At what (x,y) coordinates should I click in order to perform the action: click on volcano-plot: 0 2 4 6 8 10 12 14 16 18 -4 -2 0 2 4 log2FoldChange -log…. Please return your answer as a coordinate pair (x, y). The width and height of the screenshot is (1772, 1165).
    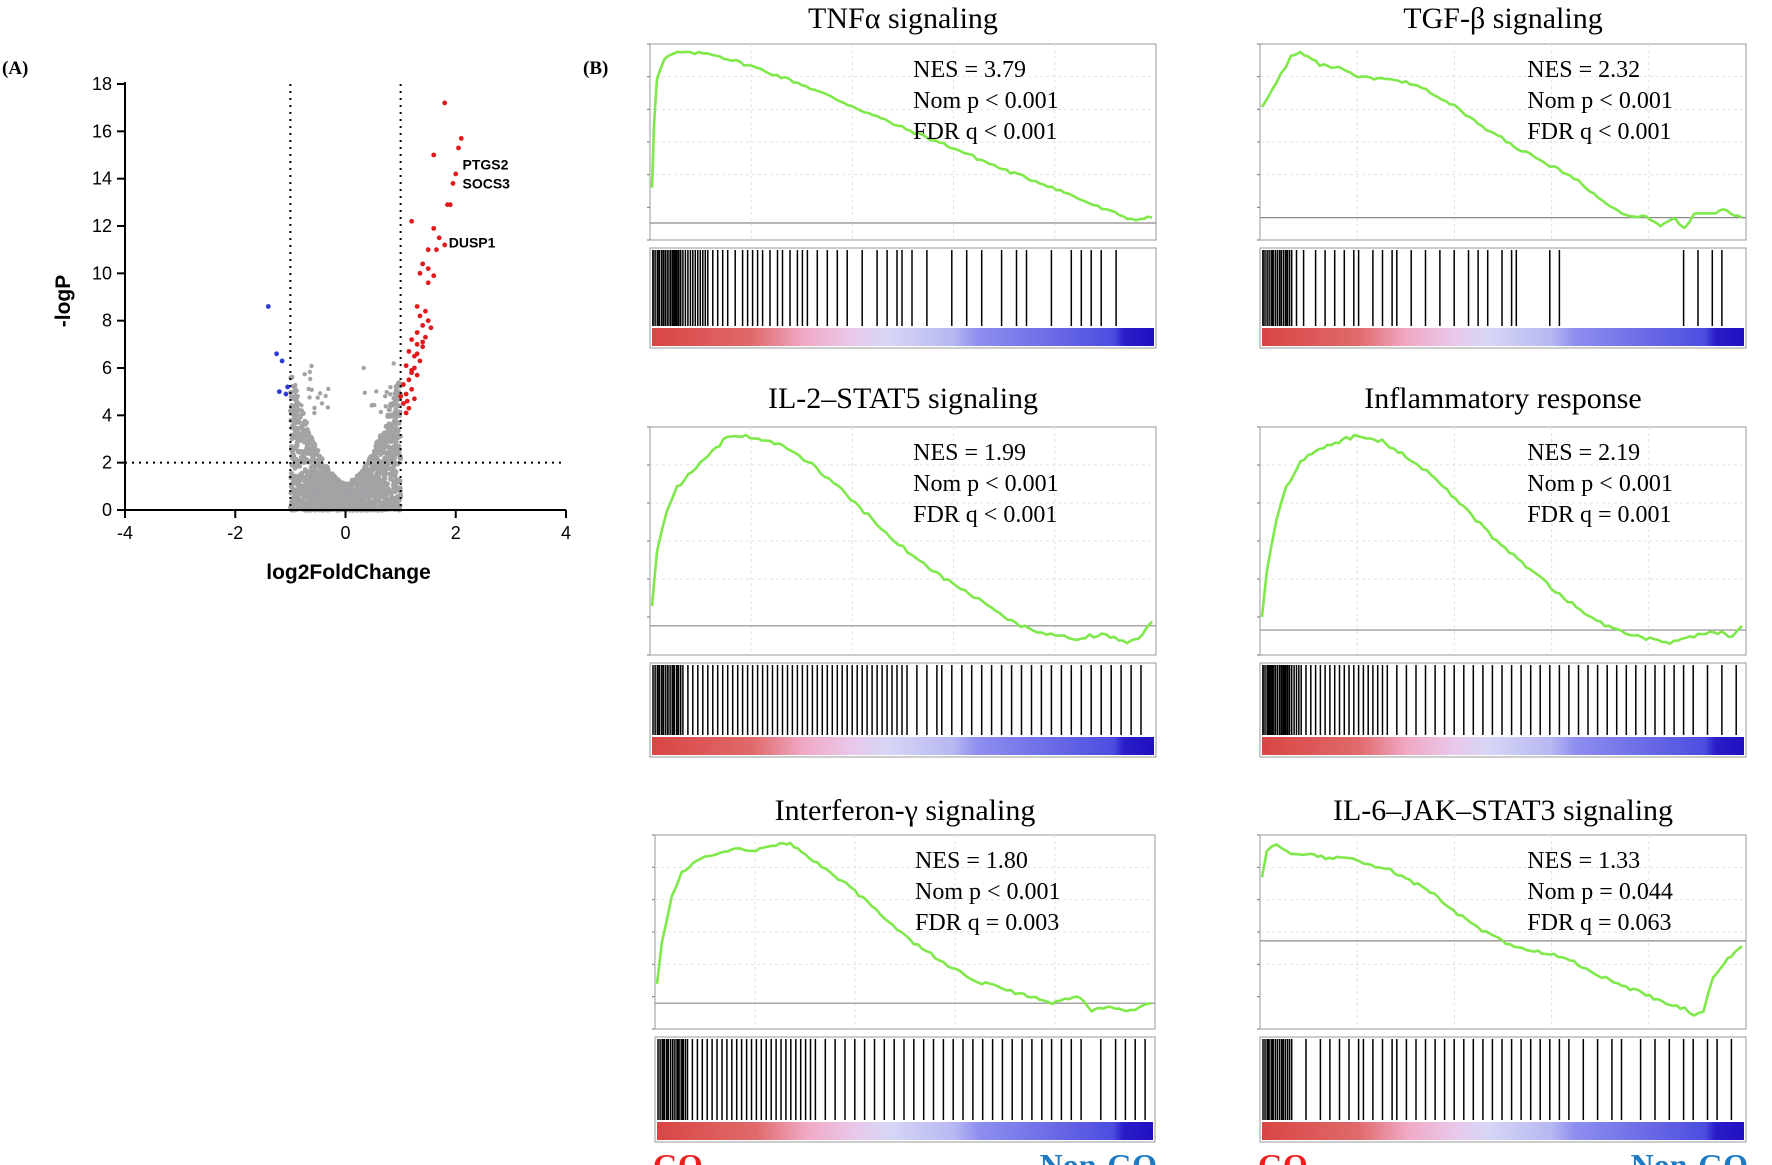
    Looking at the image, I should click on (311, 329).